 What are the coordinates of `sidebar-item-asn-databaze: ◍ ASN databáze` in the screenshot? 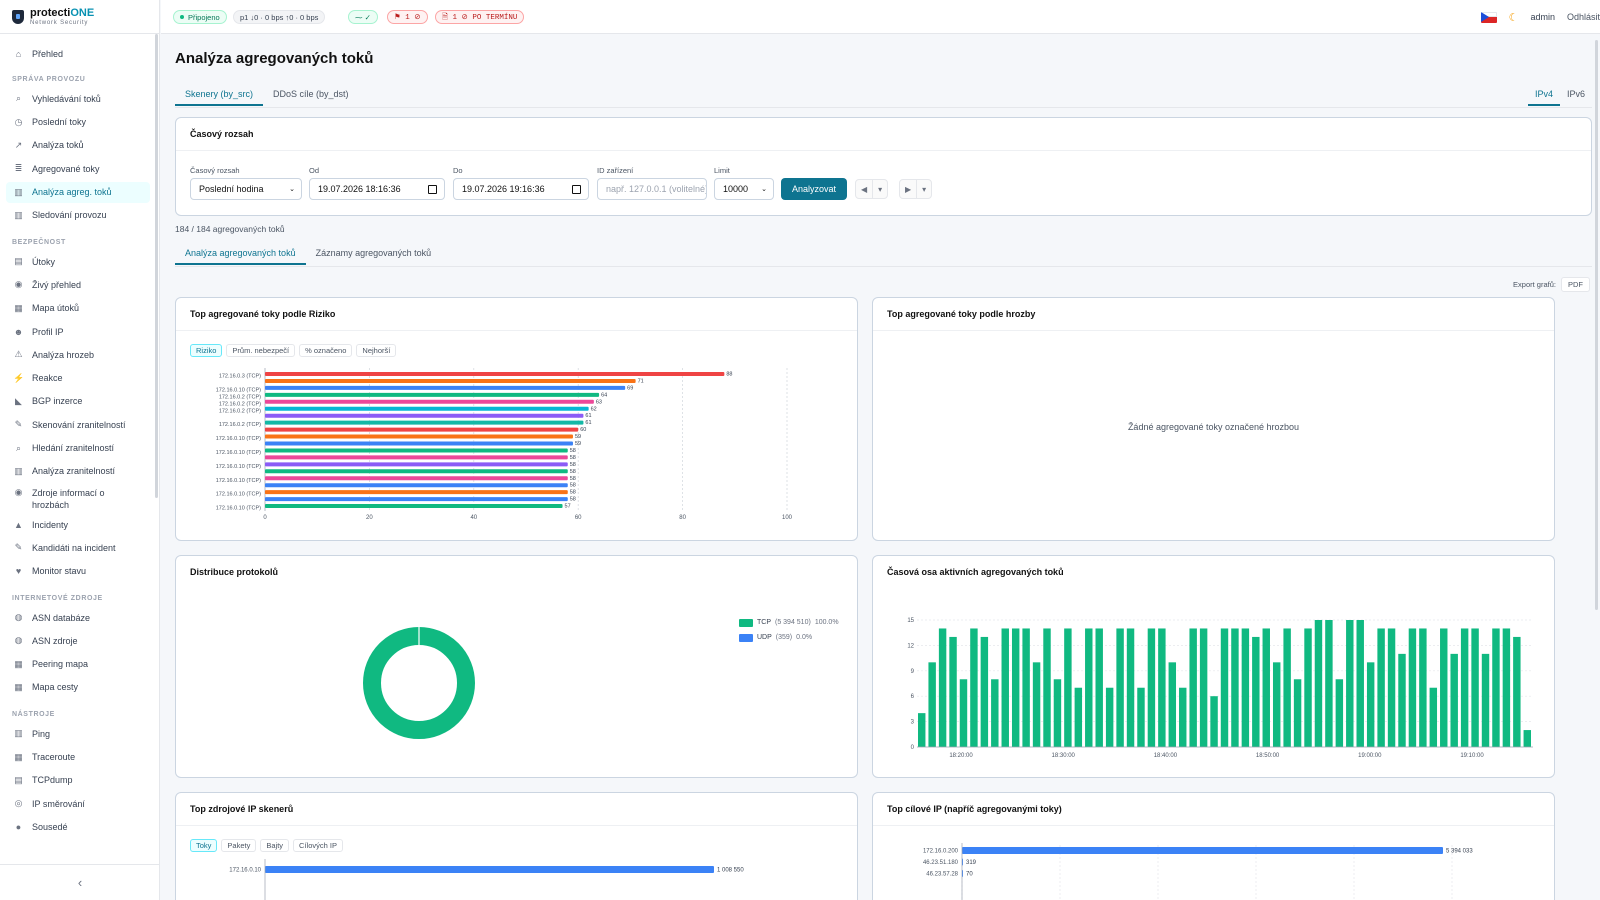 It's located at (78, 617).